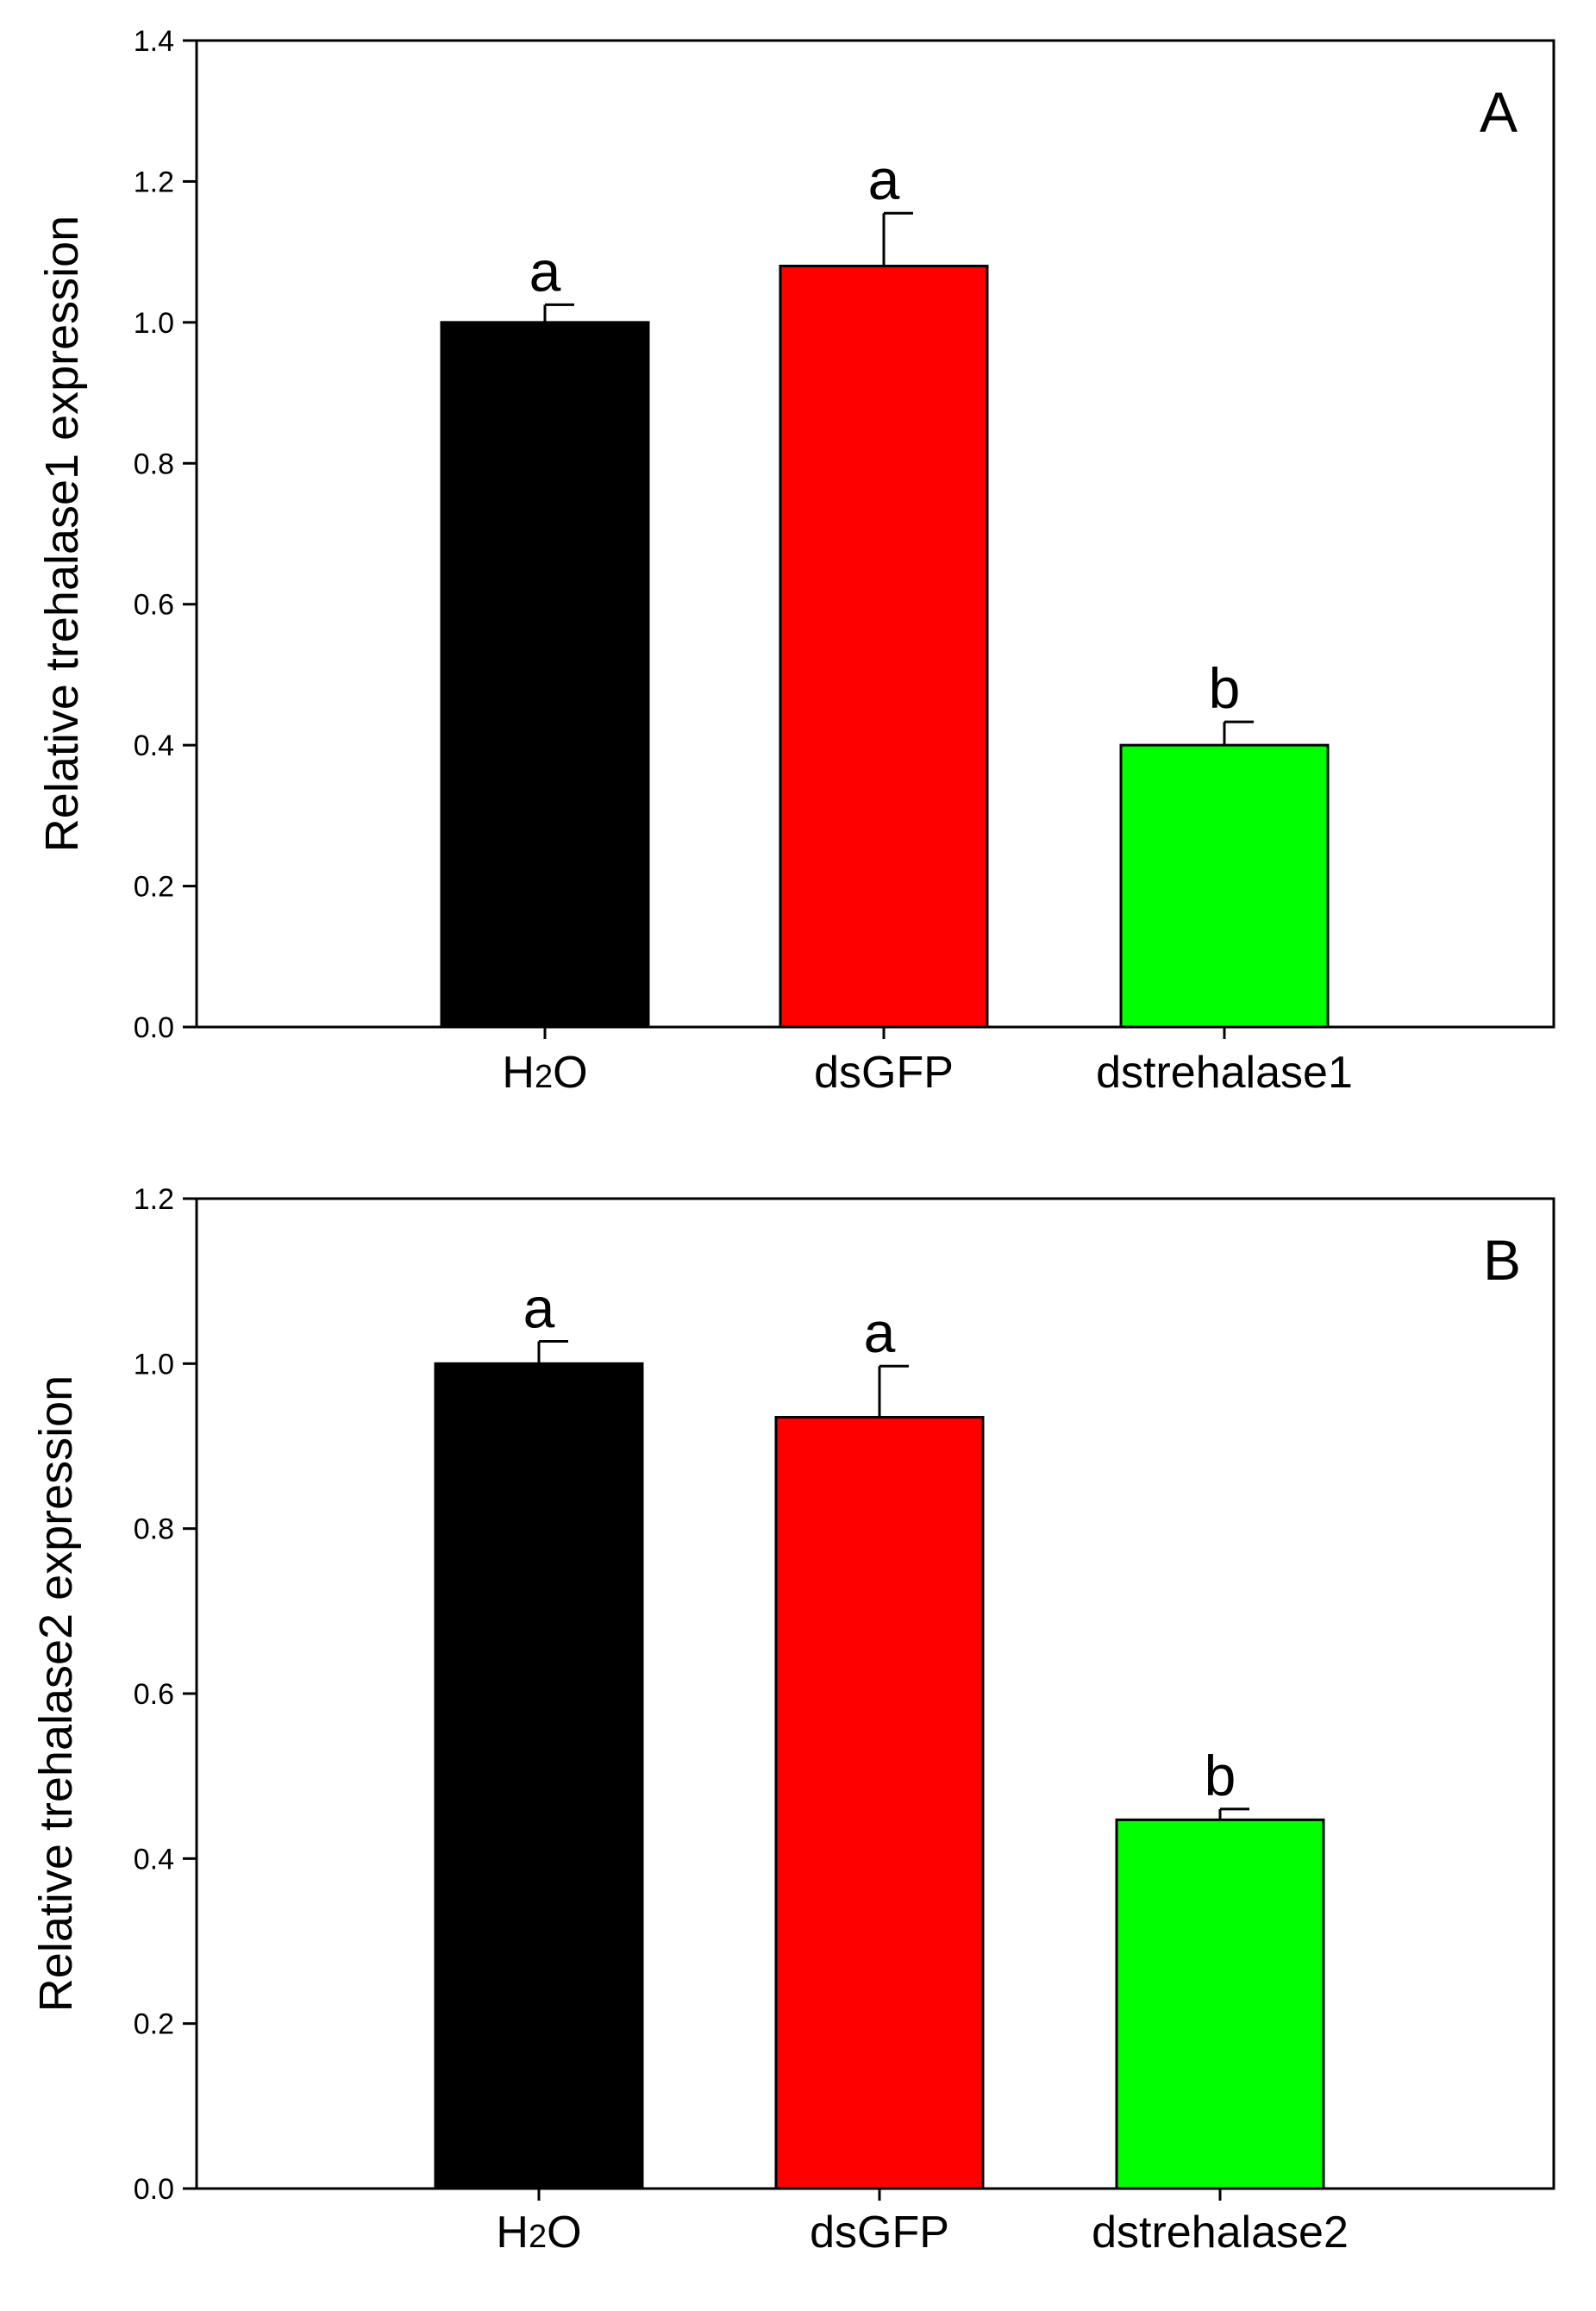 The image size is (1596, 2311). Describe the element at coordinates (154, 41) in the screenshot. I see `y-tick-label: 1.4` at that location.